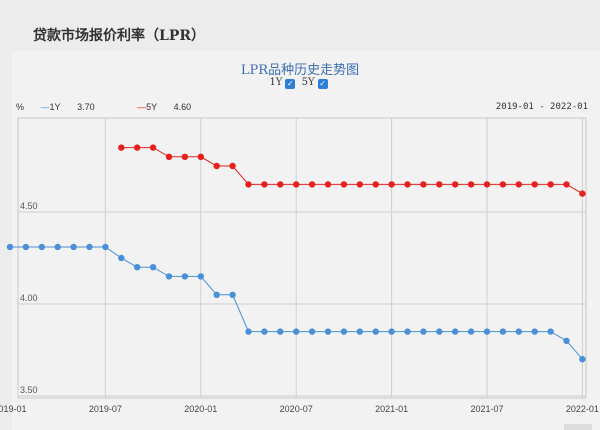 Image resolution: width=600 pixels, height=430 pixels. I want to click on y-tick-label: 3.50, so click(29, 390).